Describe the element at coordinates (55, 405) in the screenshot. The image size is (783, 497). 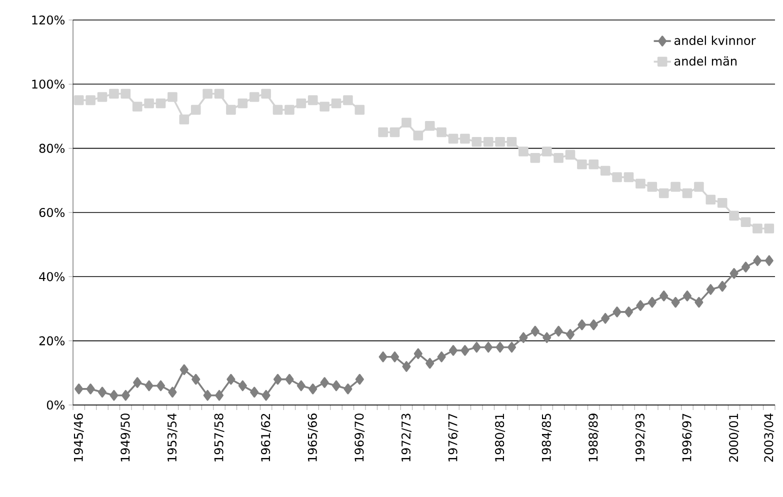
I see `y-tick-label: 0%` at that location.